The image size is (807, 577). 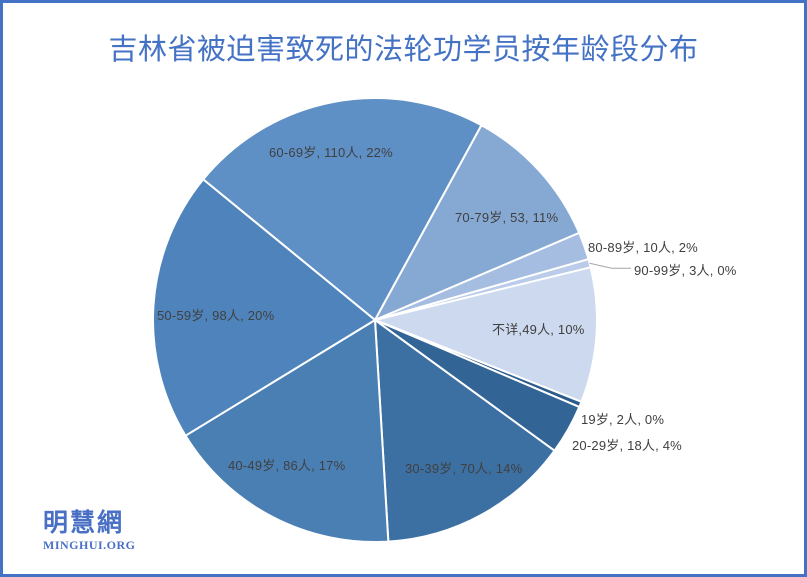 What do you see at coordinates (89, 545) in the screenshot?
I see `logo-latin-text: MINGHUI.ORG` at bounding box center [89, 545].